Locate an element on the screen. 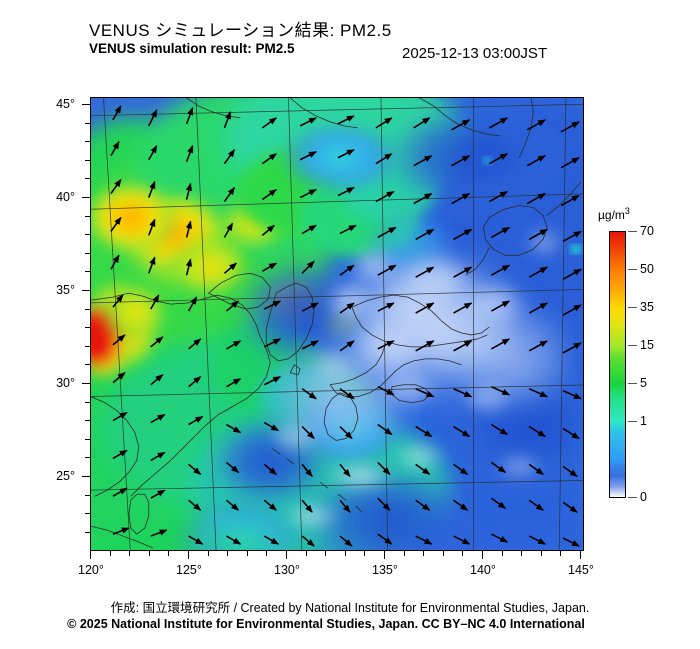  colorbar-label-15: 15 is located at coordinates (647, 345).